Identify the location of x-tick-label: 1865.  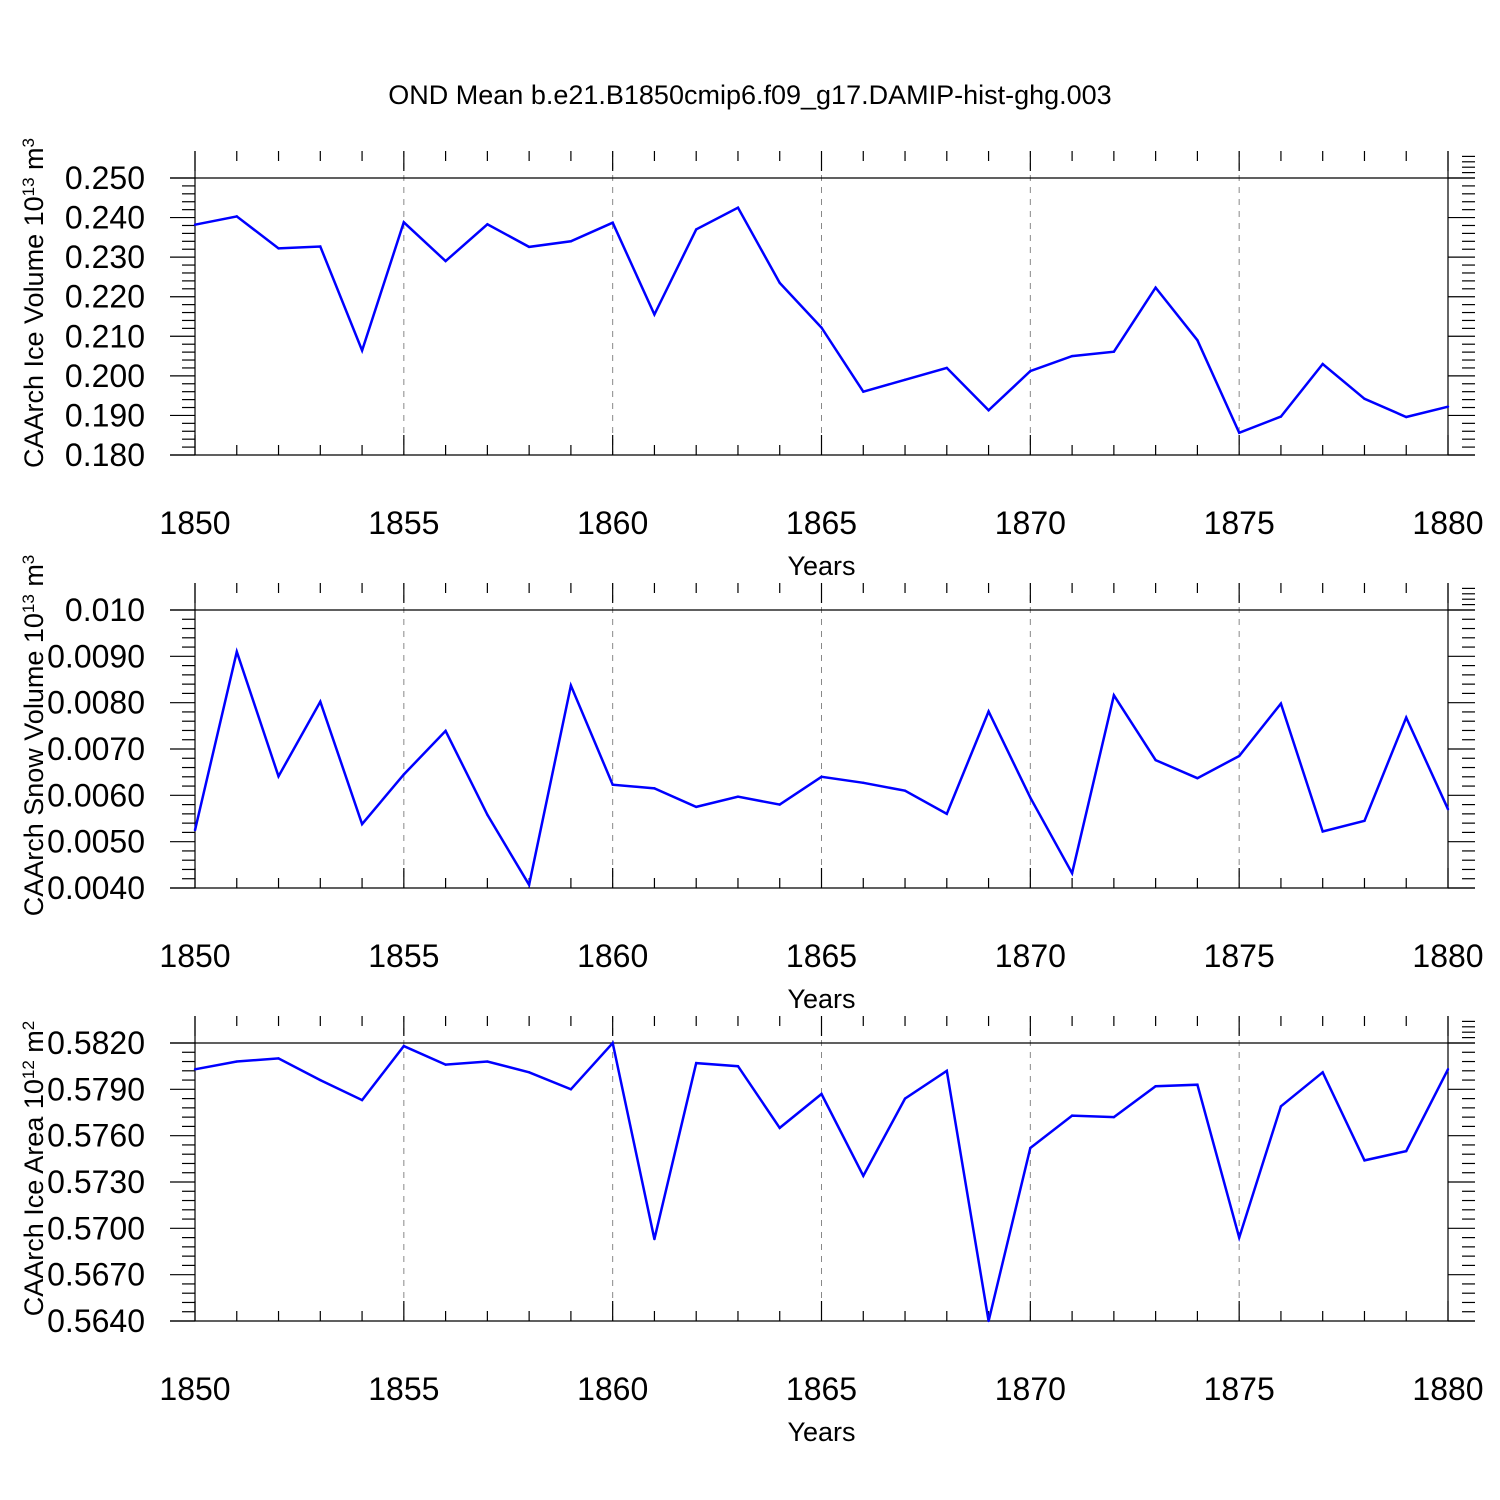
(821, 1389).